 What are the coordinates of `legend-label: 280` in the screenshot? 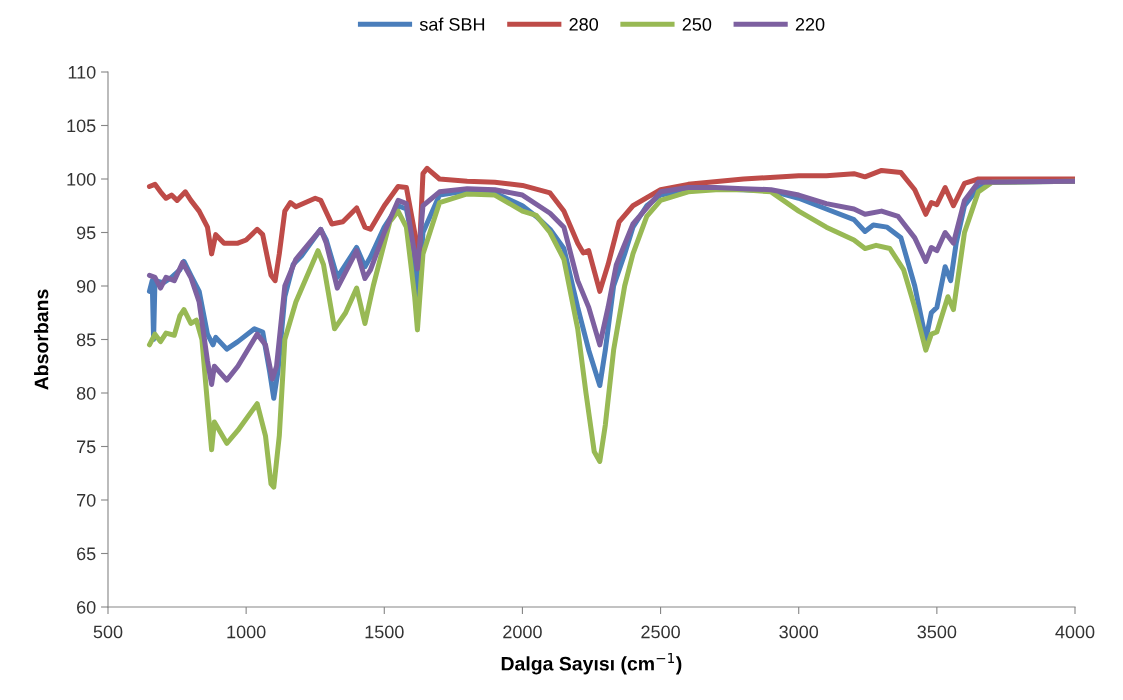 It's located at (584, 24).